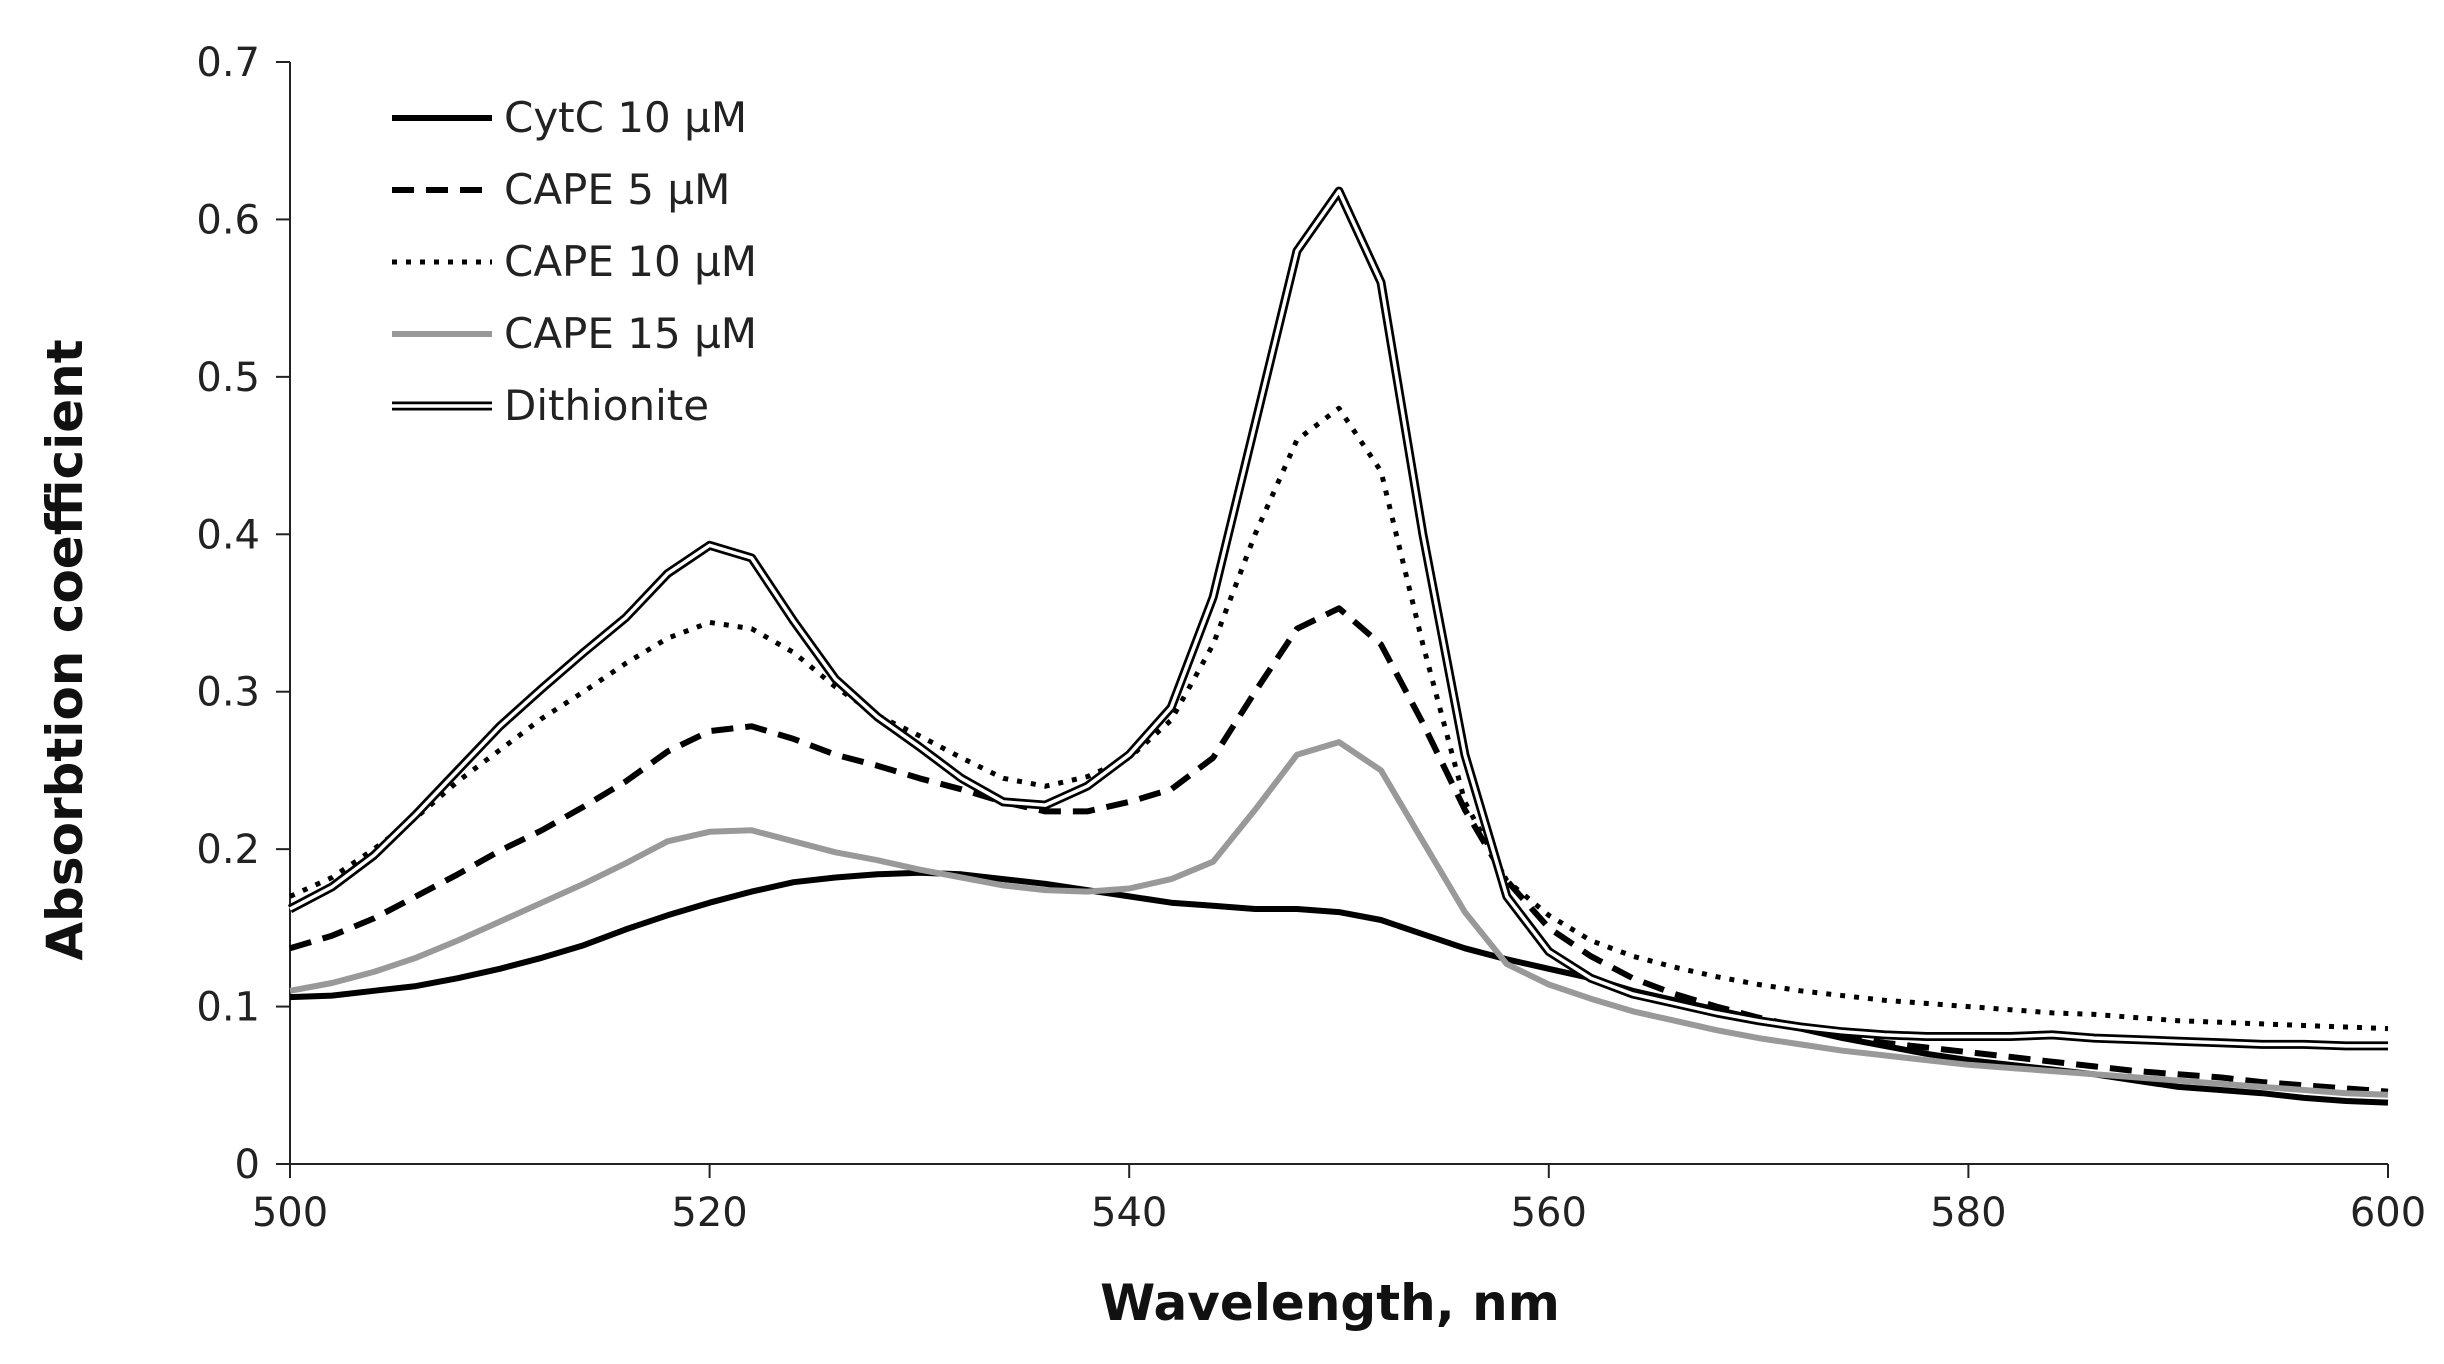 The width and height of the screenshot is (2444, 1364). What do you see at coordinates (228, 850) in the screenshot?
I see `y-tick-label: 0.2` at bounding box center [228, 850].